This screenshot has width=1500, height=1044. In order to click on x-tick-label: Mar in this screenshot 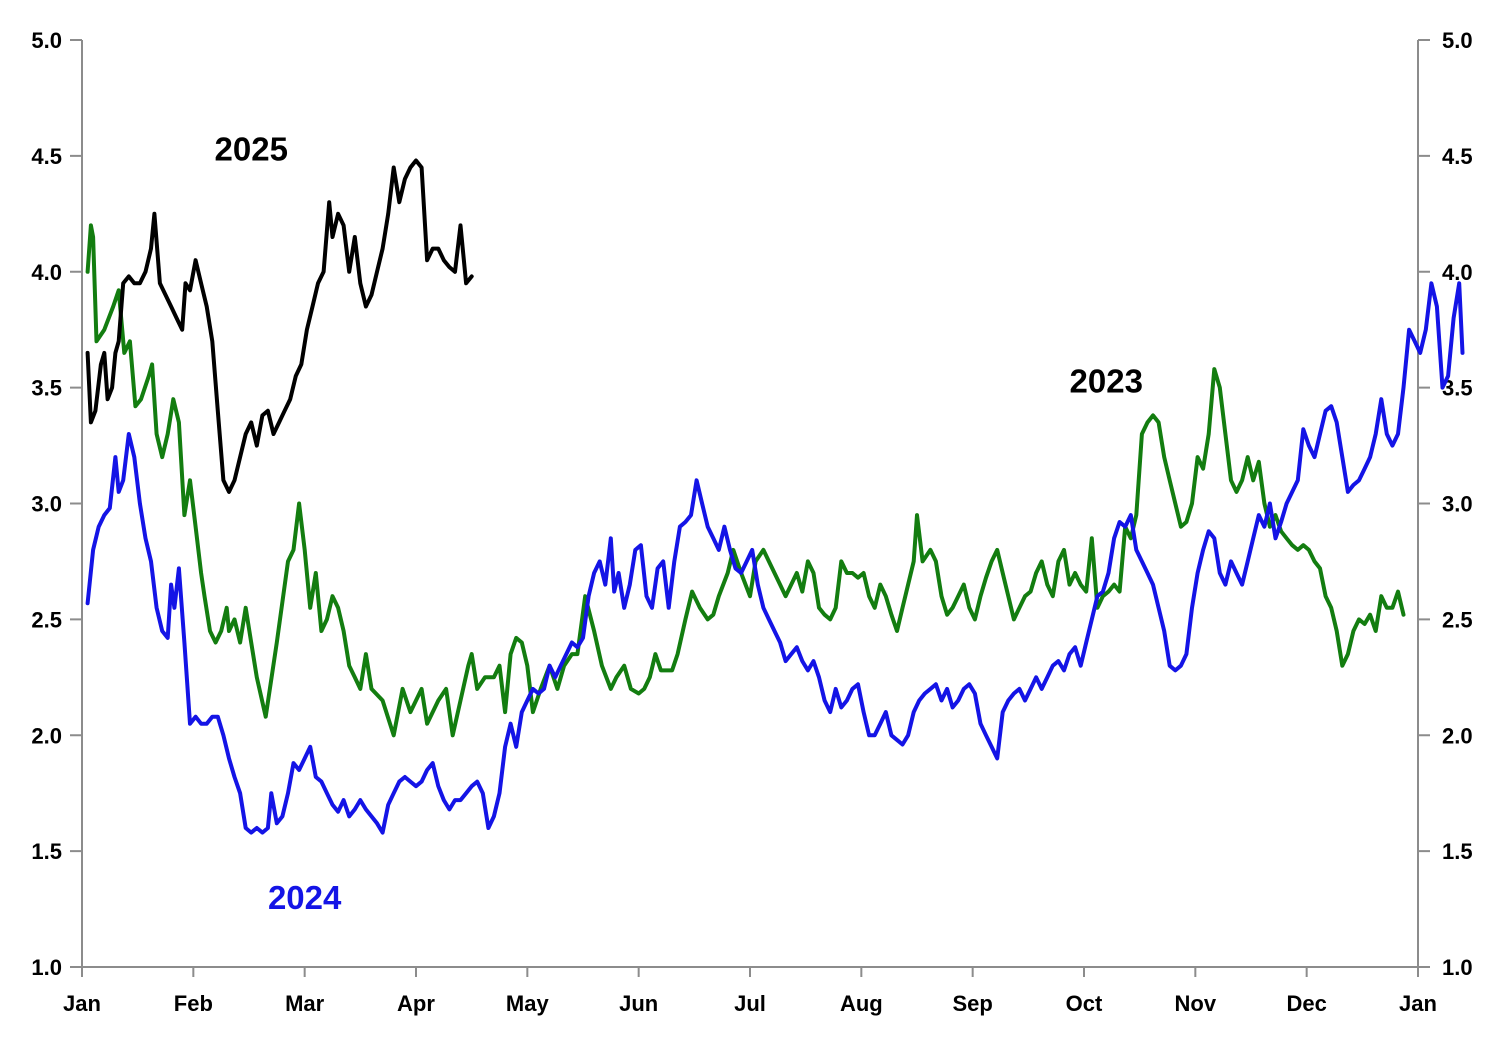, I will do `click(305, 1003)`.